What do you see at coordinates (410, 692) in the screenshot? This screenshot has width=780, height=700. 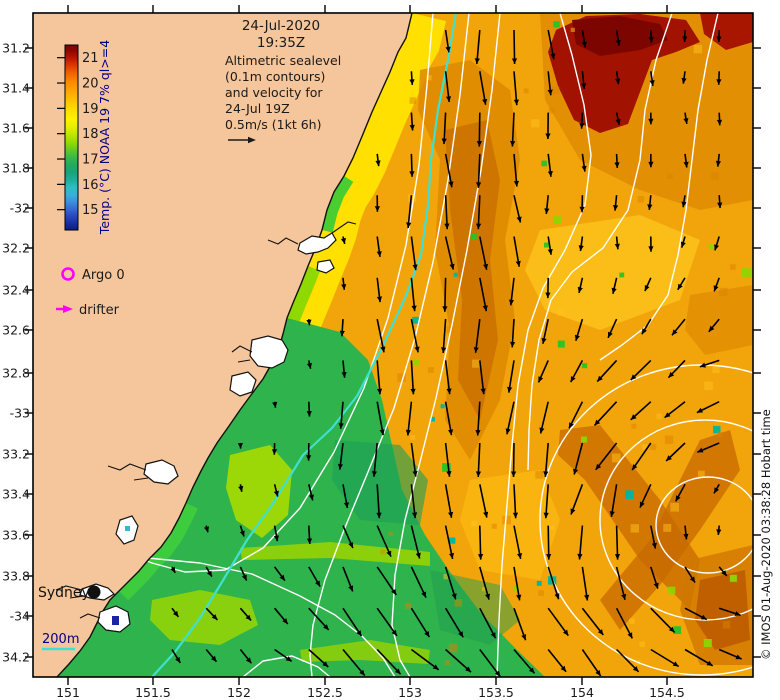 I see `x-tick-label: 153` at bounding box center [410, 692].